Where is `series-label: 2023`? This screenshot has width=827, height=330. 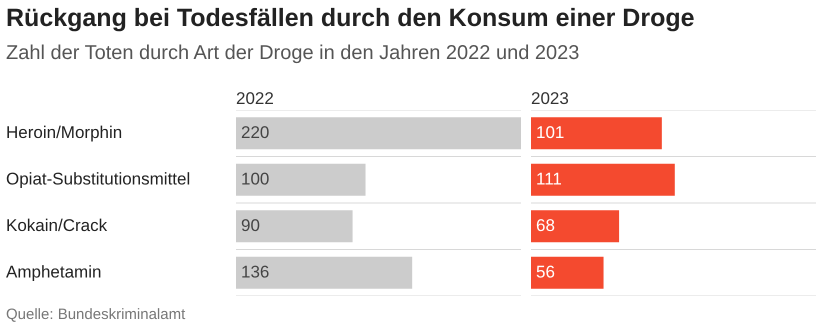 series-label: 2023 is located at coordinates (550, 99).